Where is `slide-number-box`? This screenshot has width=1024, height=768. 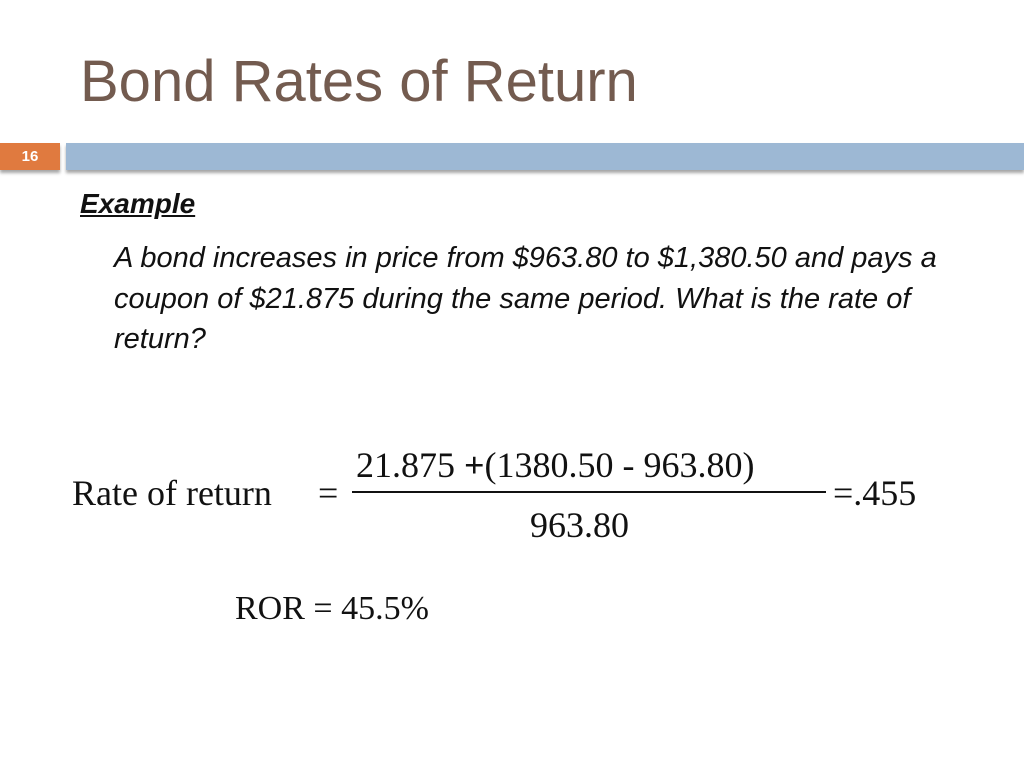
slide-number-box is located at coordinates (30, 156).